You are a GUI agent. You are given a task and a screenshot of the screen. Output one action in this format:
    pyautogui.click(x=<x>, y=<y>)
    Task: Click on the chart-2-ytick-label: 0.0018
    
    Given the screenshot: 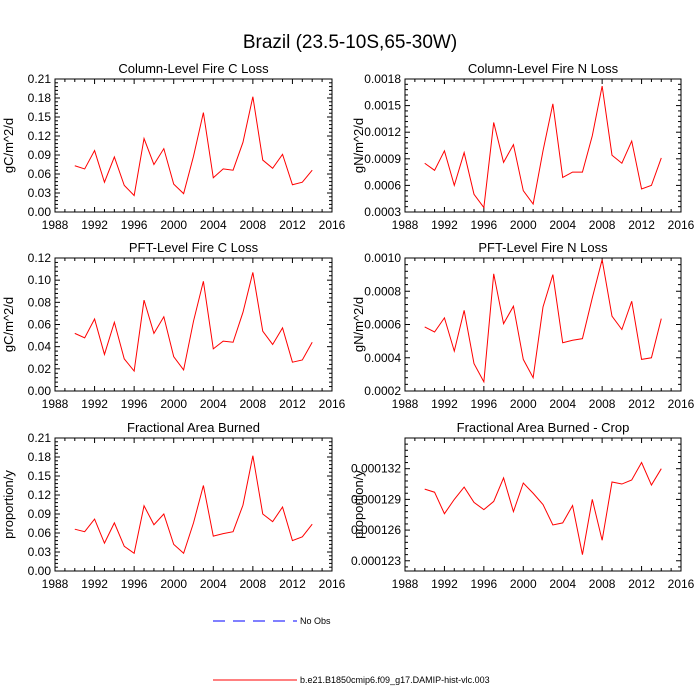 What is the action you would take?
    pyautogui.click(x=382, y=79)
    